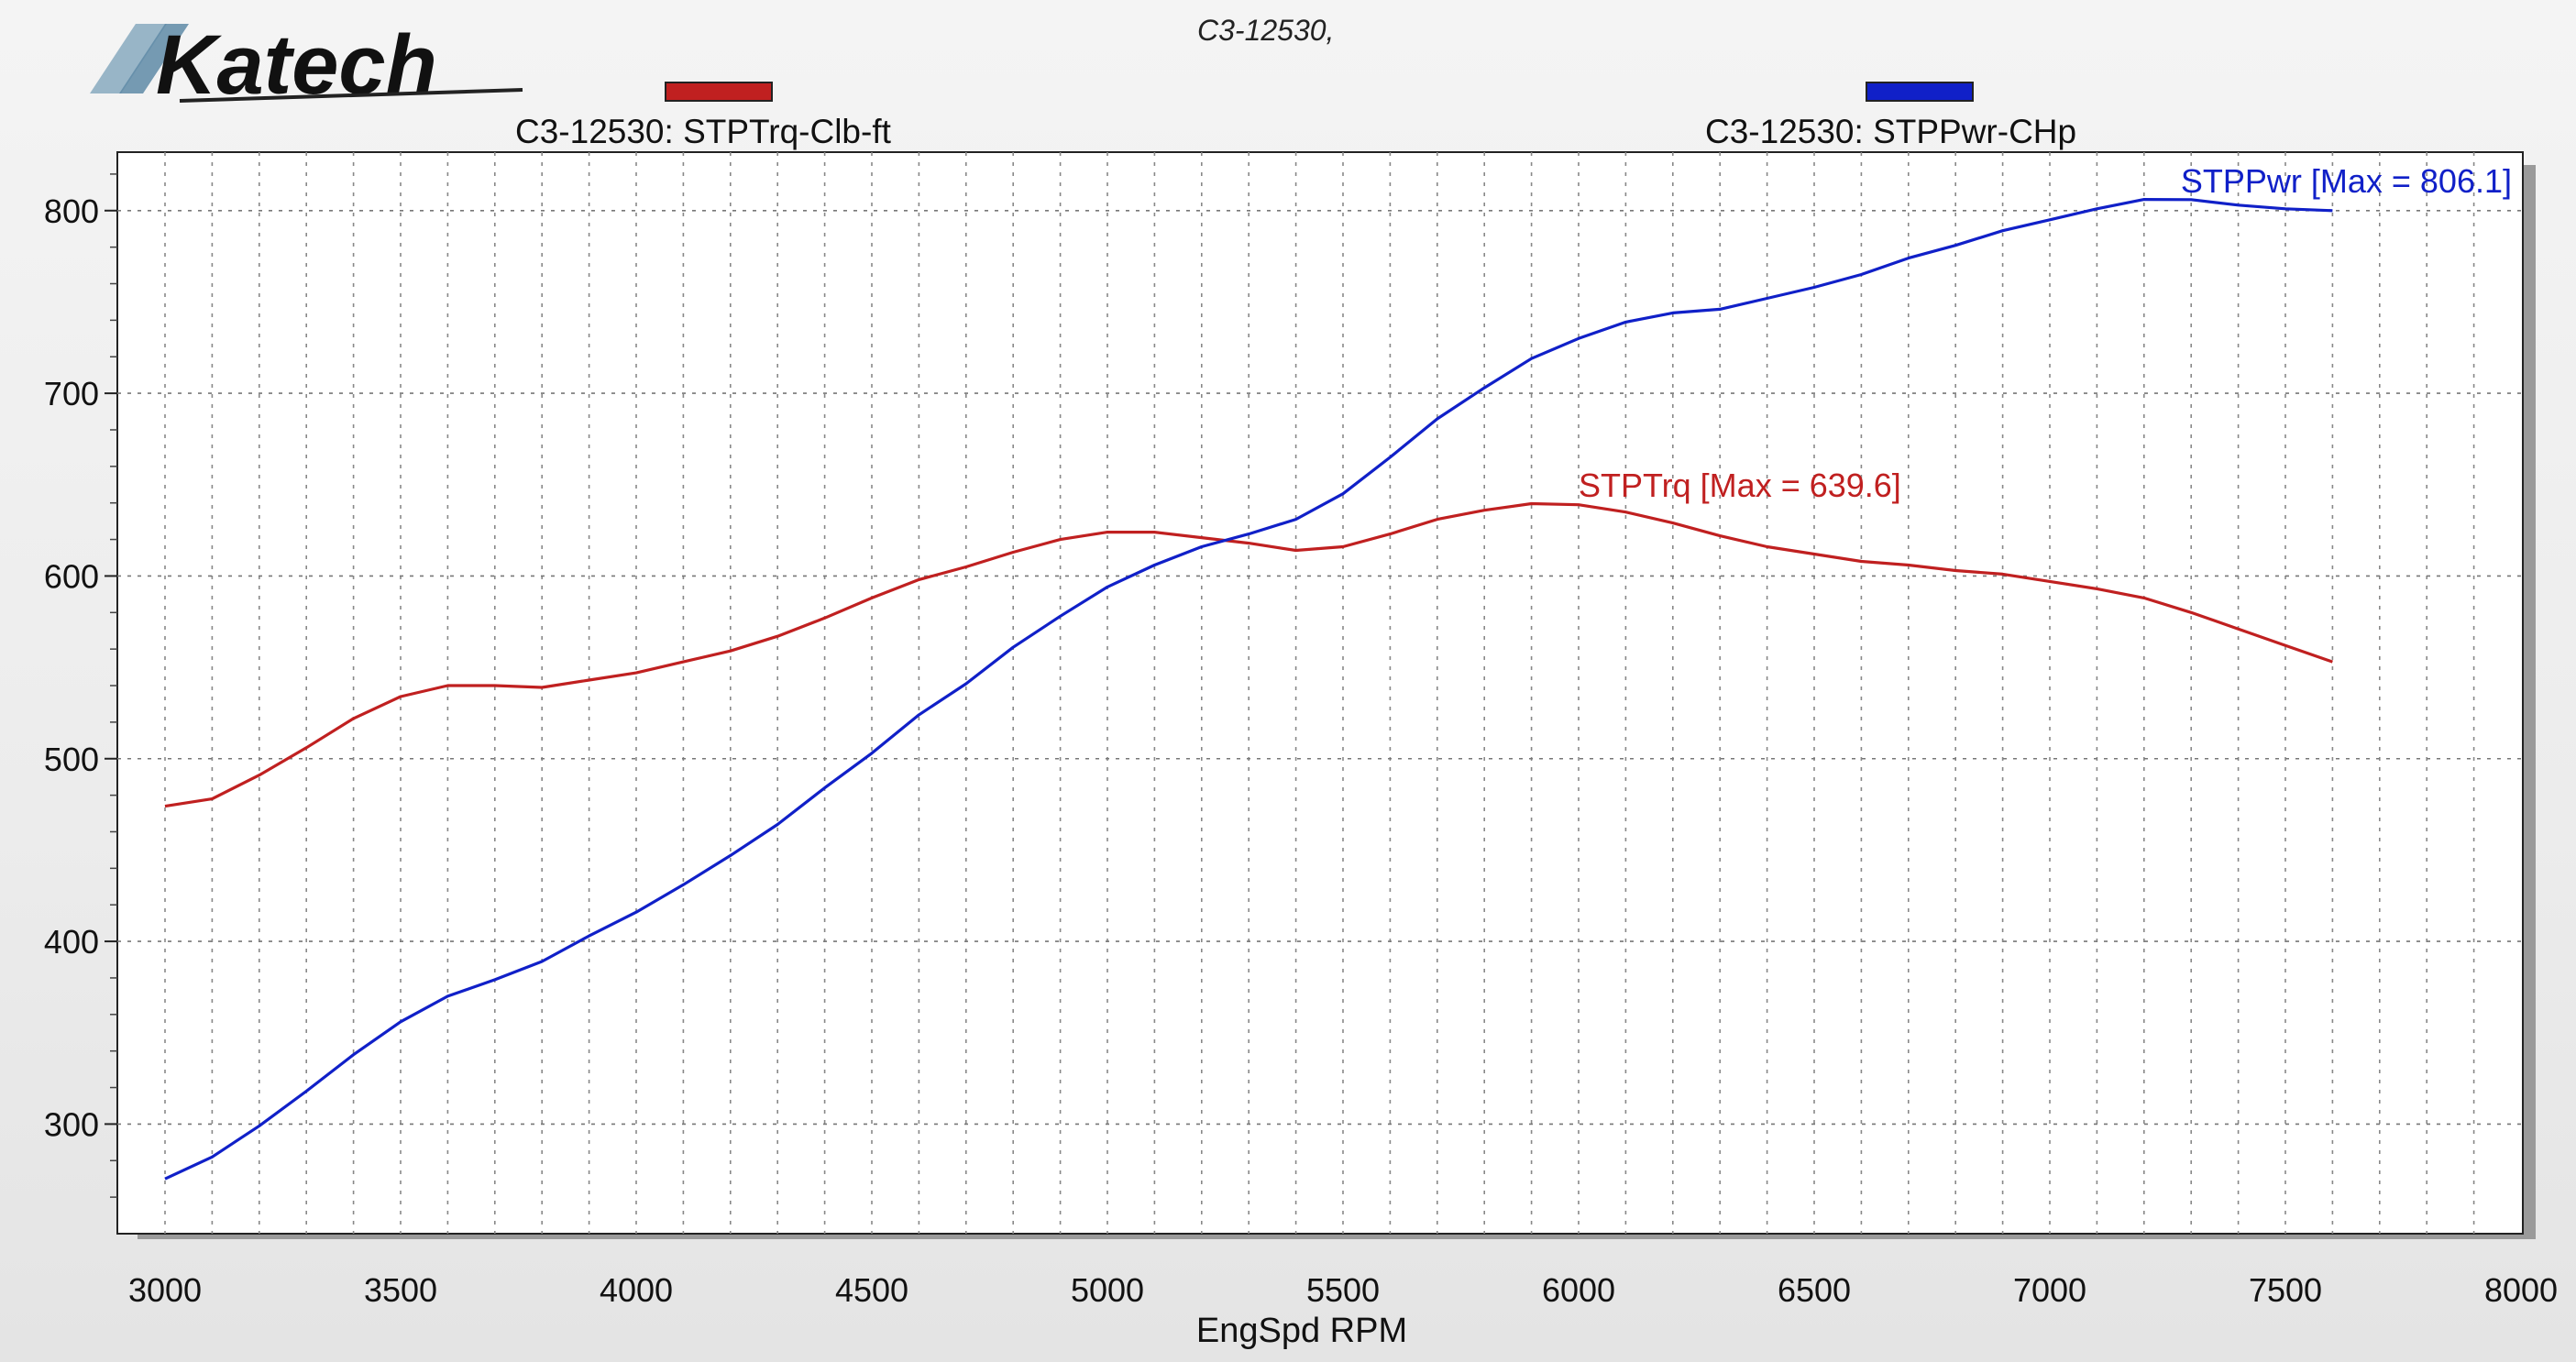 The height and width of the screenshot is (1362, 2576). I want to click on x-tick-label: 8000, so click(2521, 1290).